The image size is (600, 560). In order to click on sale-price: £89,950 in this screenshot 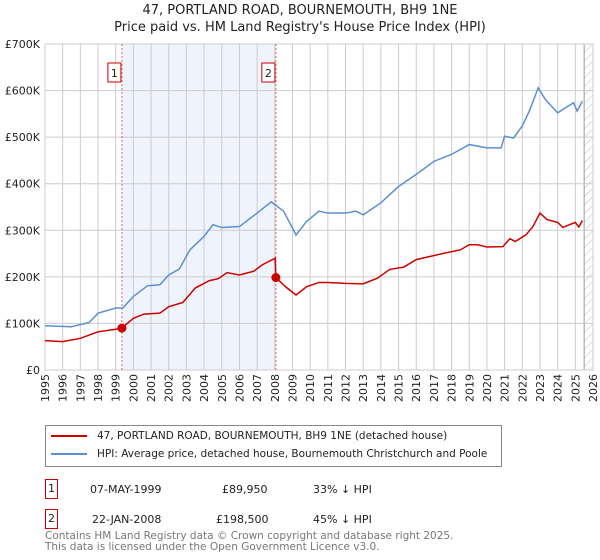, I will do `click(245, 489)`.